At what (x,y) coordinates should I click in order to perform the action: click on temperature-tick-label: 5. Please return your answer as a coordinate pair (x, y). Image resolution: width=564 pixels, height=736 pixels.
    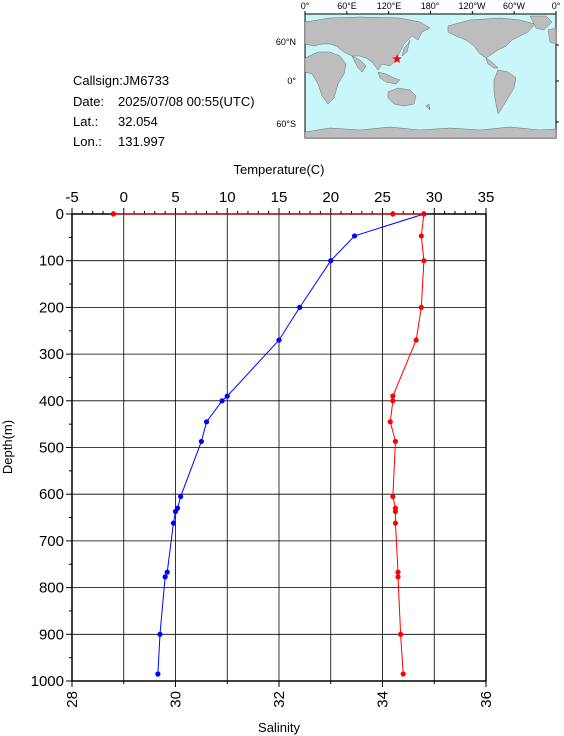
    Looking at the image, I should click on (175, 197).